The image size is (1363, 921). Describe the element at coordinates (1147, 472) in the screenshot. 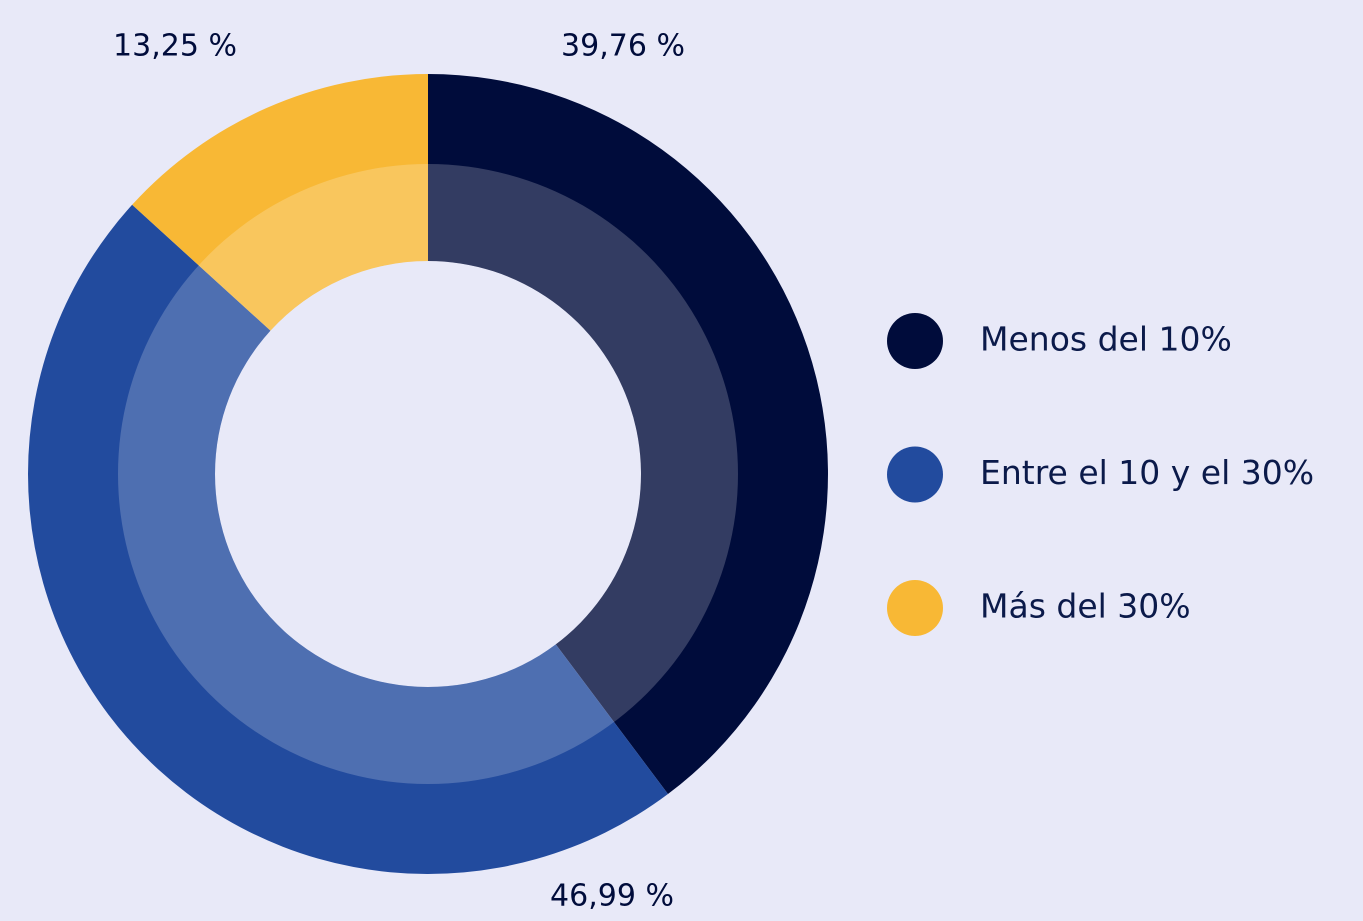

I see `legend-label: Entre el 10 y el 30%` at that location.